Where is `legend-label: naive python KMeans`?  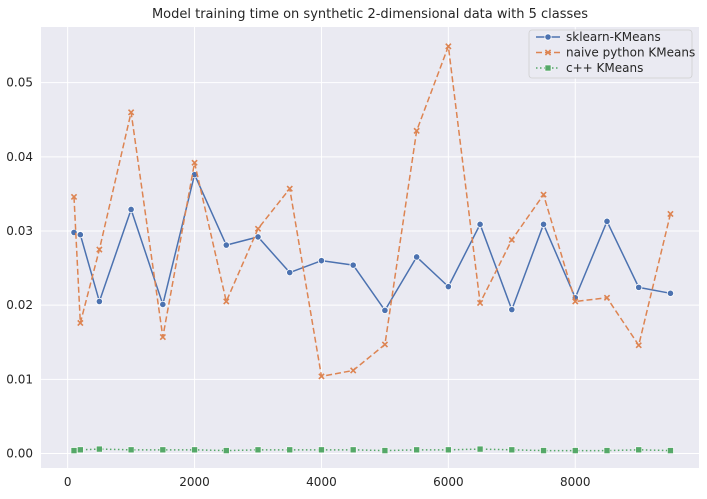
legend-label: naive python KMeans is located at coordinates (630, 53).